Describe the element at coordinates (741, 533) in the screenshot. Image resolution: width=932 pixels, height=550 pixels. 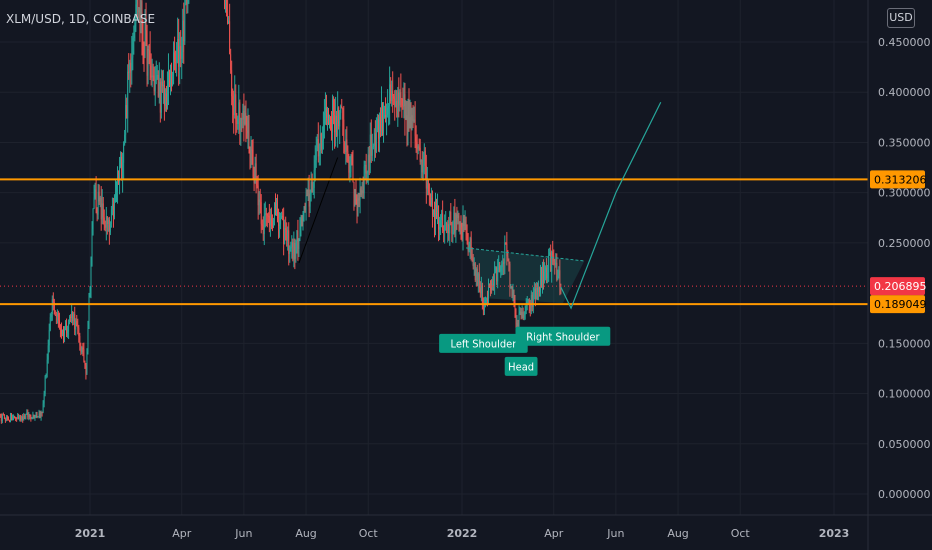
I see `x-tick-label: Oct` at that location.